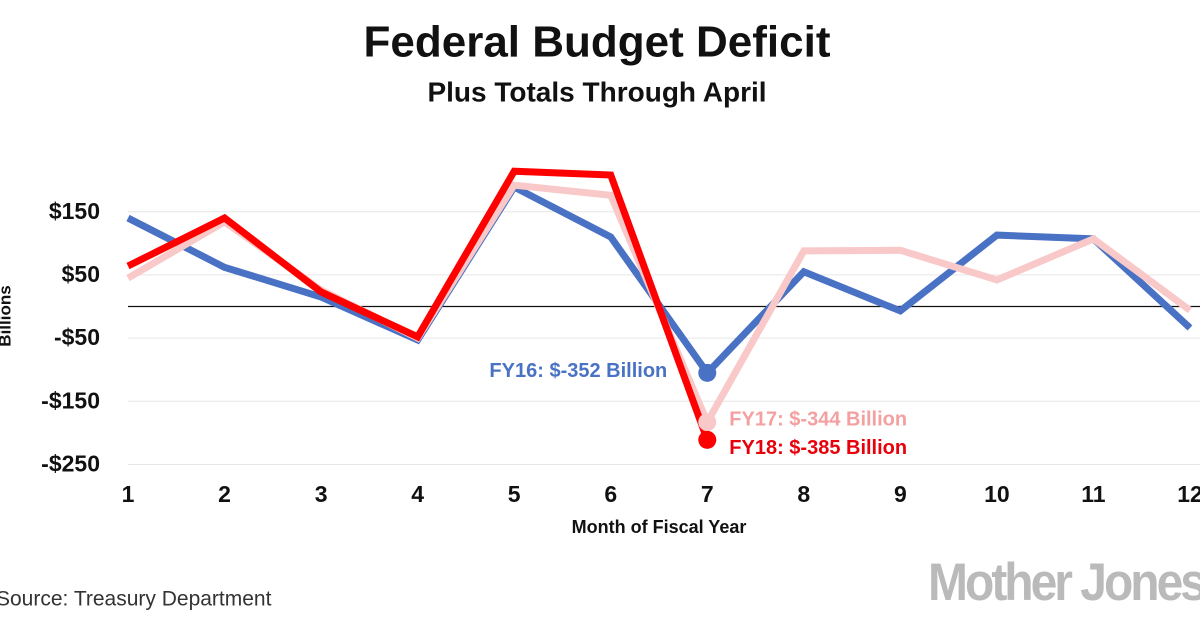  I want to click on x-axis-label: Month of Fiscal Year, so click(659, 527).